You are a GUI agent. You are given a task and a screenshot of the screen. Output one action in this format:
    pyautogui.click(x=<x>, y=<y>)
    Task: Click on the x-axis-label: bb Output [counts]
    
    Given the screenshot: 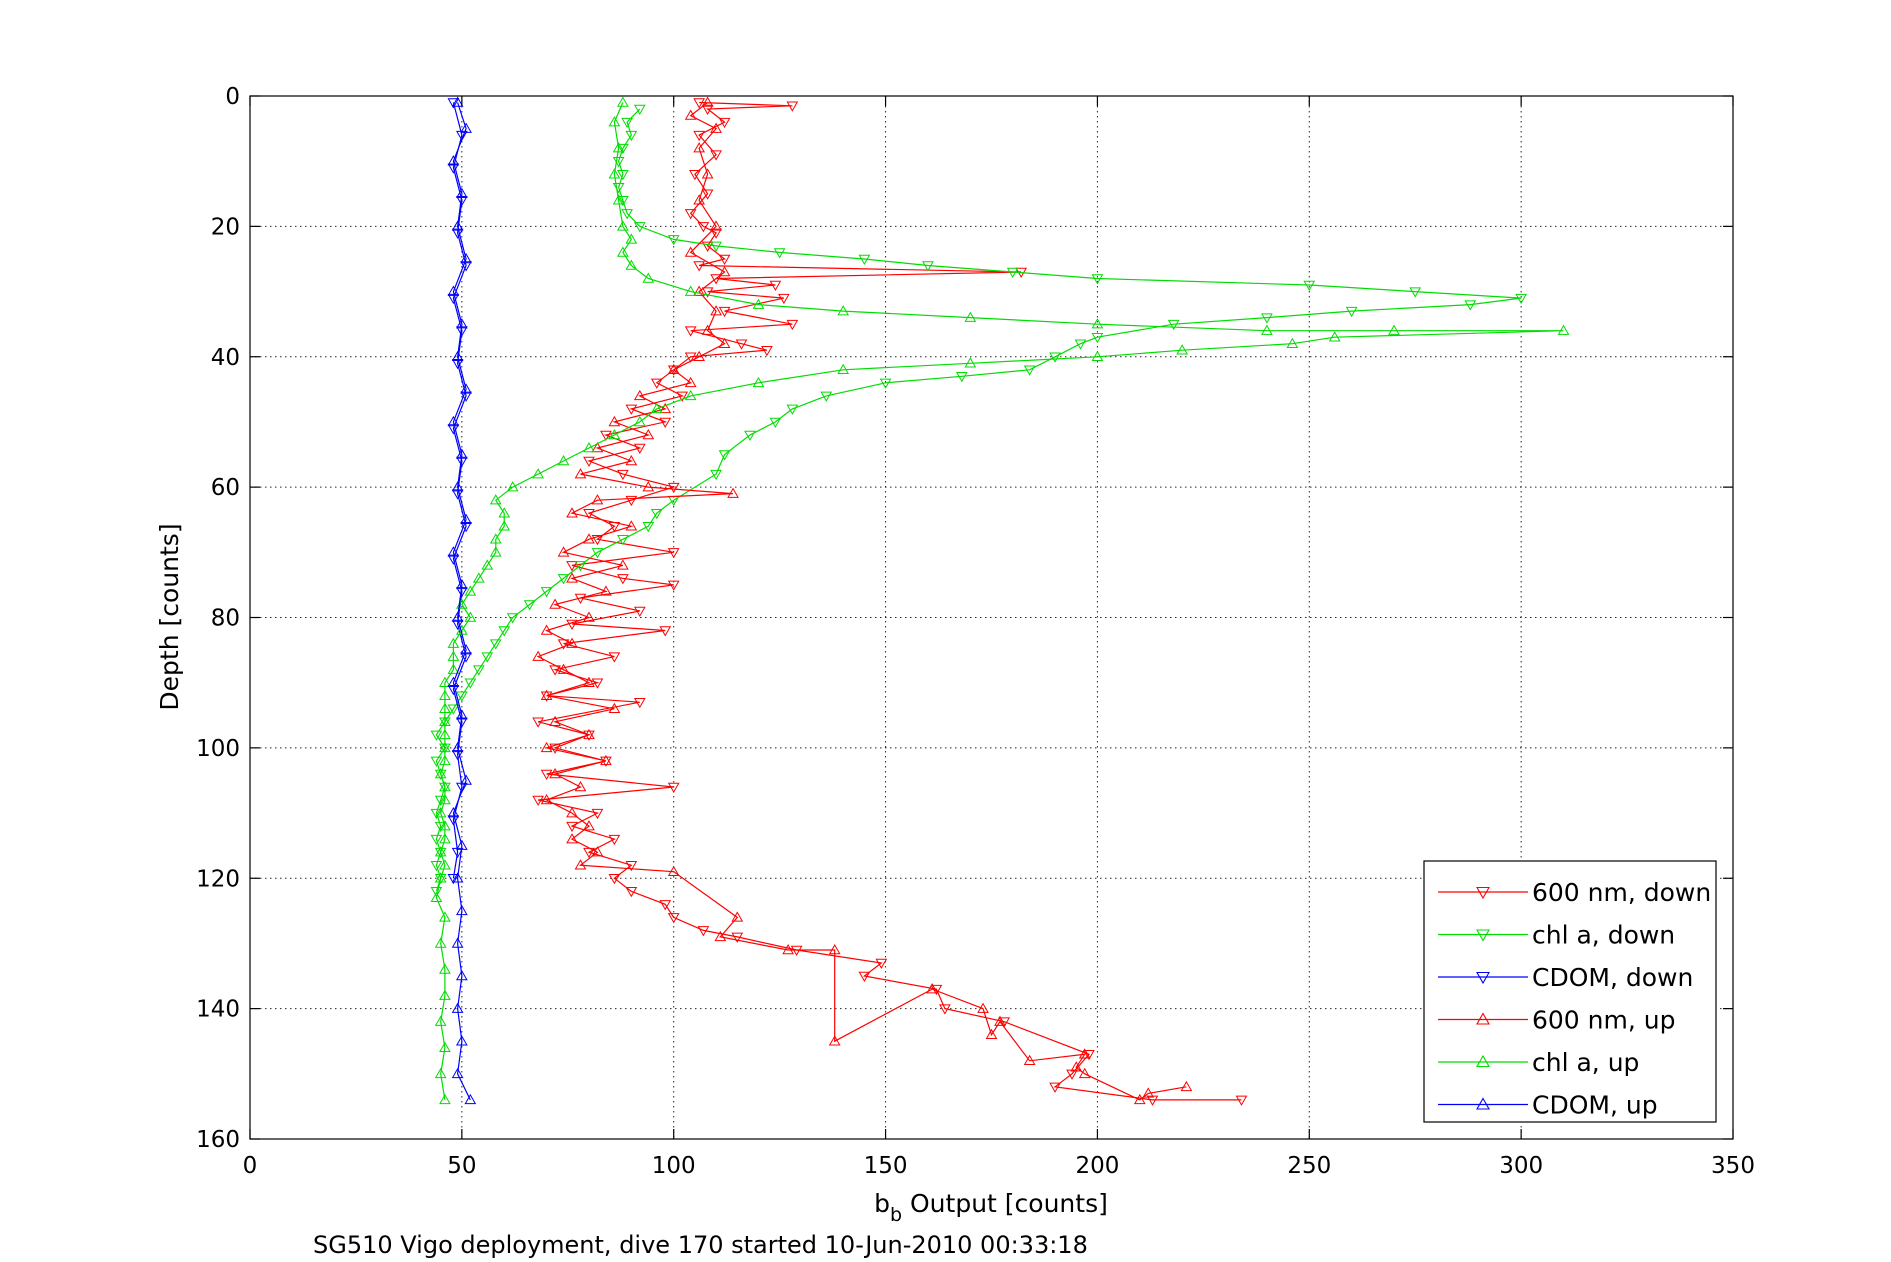 What is the action you would take?
    pyautogui.click(x=991, y=1207)
    